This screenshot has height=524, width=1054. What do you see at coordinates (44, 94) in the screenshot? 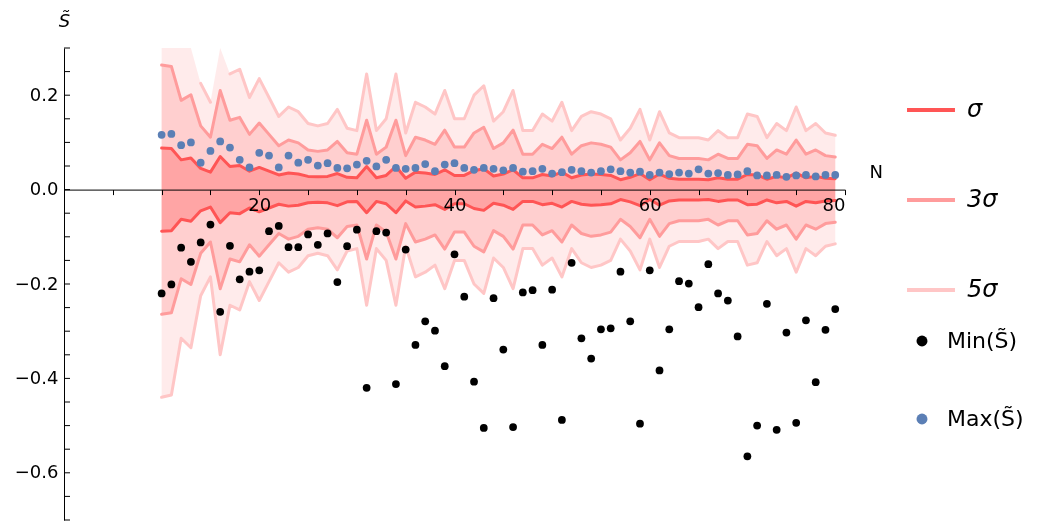
I see `y-tick-label: 0.2` at bounding box center [44, 94].